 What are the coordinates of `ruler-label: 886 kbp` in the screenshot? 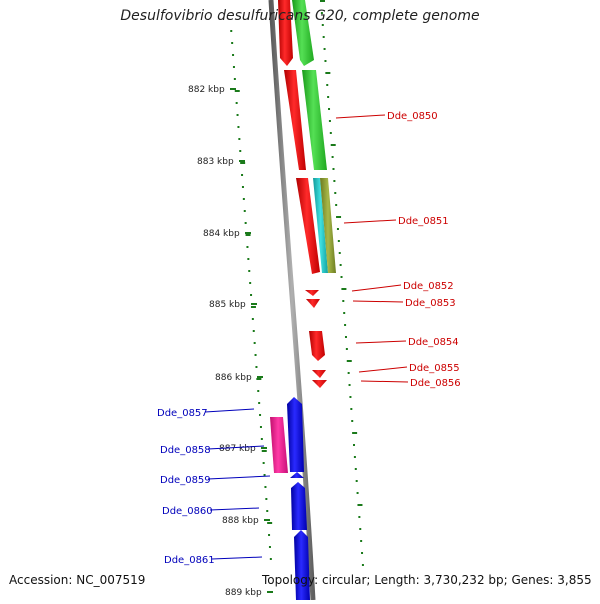 It's located at (233, 378).